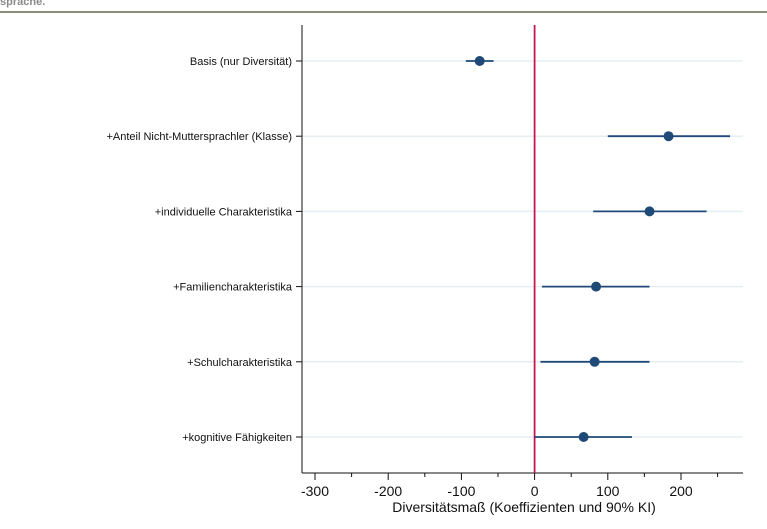  What do you see at coordinates (237, 438) in the screenshot?
I see `category-label: +kognitive Fähigkeiten` at bounding box center [237, 438].